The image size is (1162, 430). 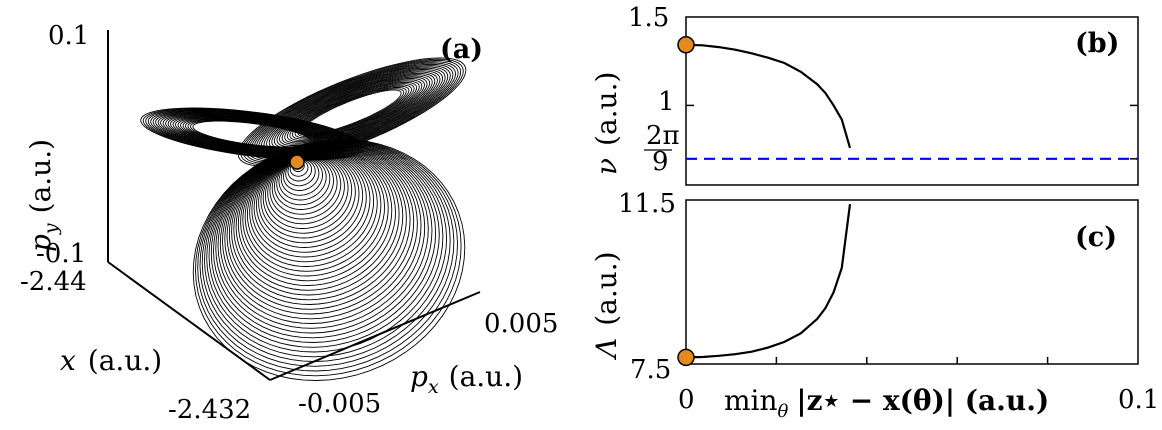 I want to click on b-ytick-top: 1.5, so click(x=648, y=18).